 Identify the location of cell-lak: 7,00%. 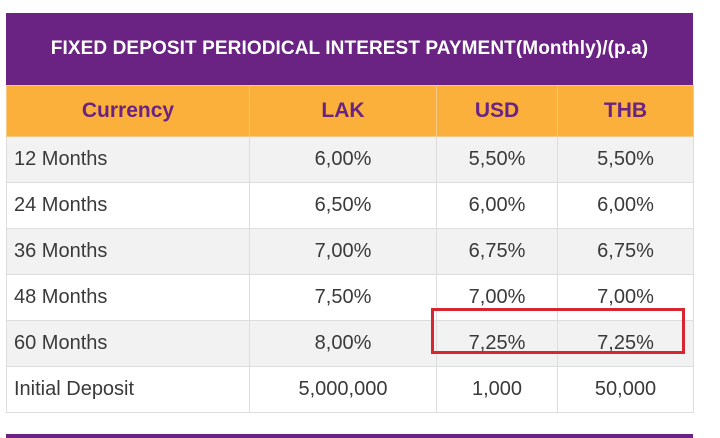
(343, 251).